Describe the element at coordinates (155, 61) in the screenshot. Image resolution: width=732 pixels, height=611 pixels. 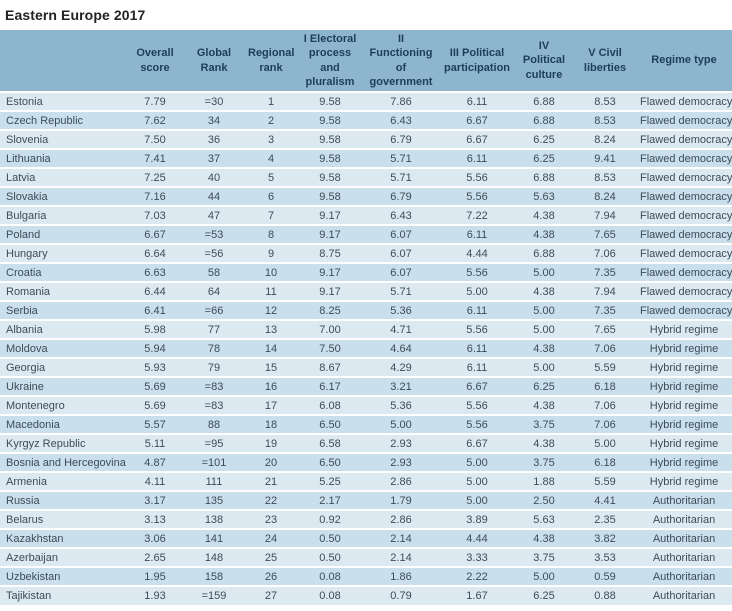
I see `column-header-overall-score: Overall score` at that location.